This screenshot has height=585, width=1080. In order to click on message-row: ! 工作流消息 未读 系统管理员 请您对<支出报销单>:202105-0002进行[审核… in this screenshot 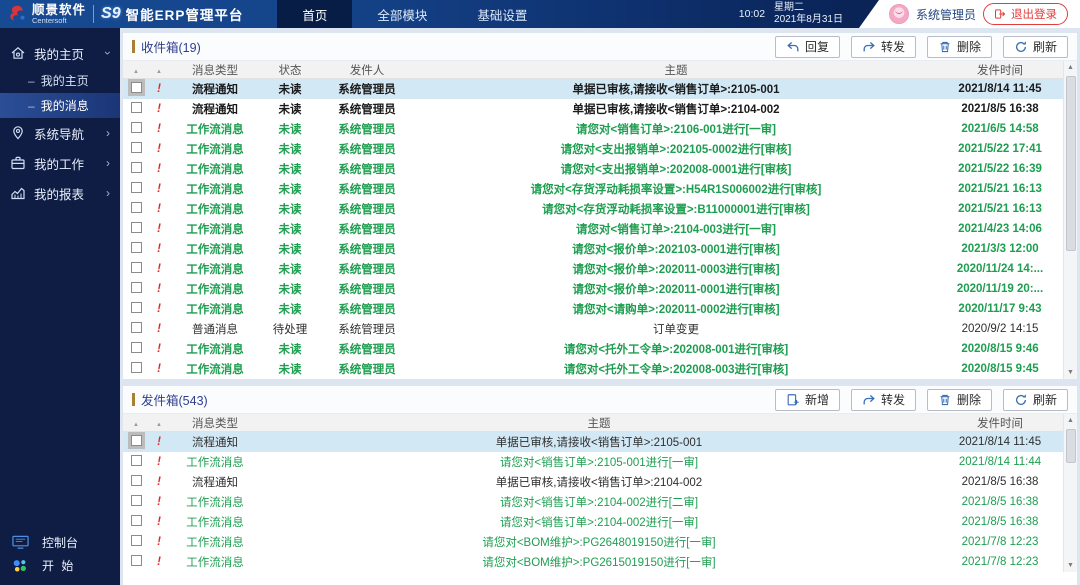, I will do `click(593, 149)`.